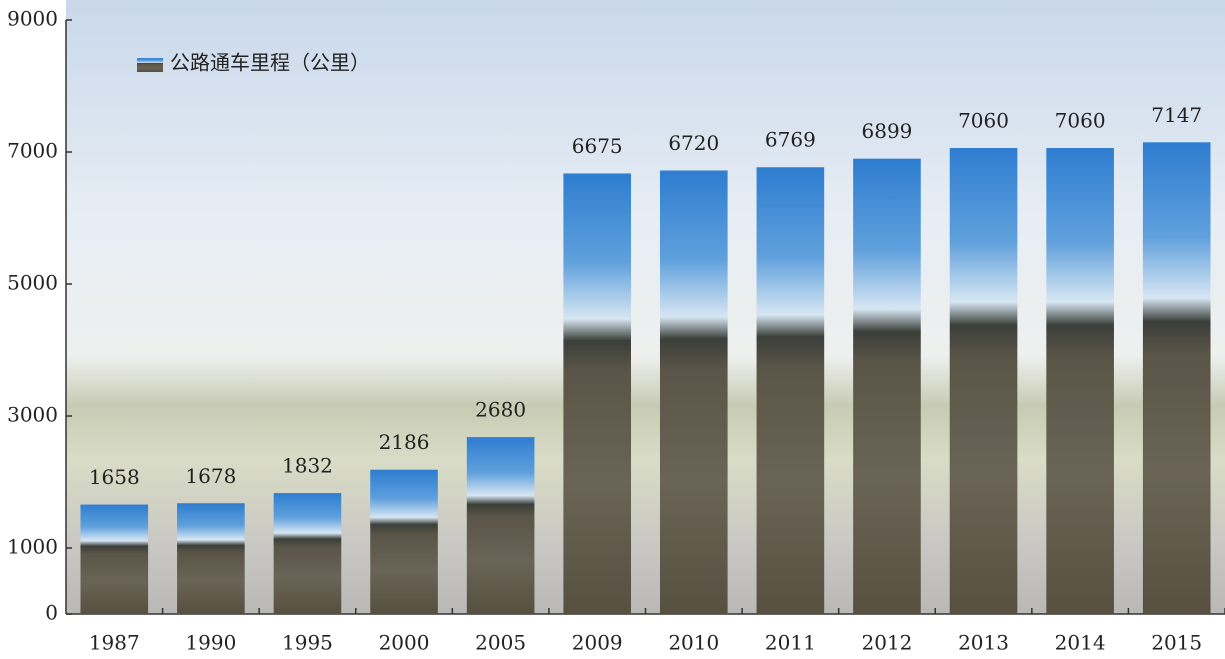 The width and height of the screenshot is (1225, 659). I want to click on value-label: 2186, so click(404, 442).